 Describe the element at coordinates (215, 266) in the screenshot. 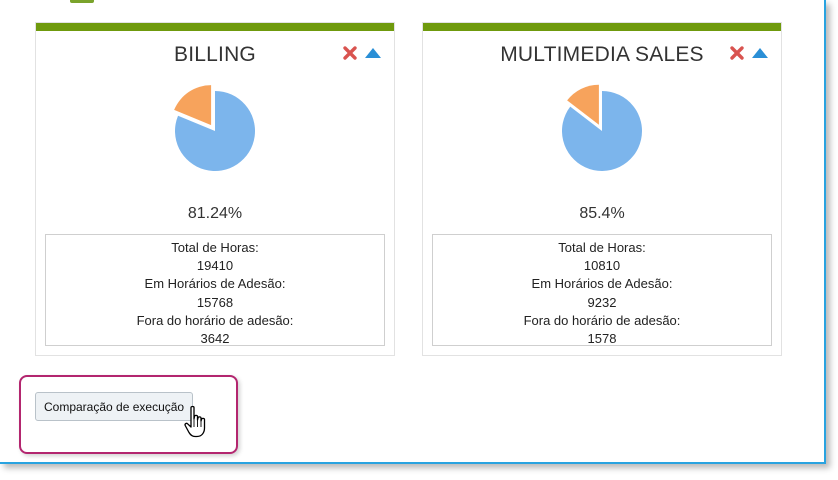

I see `total-hours-value: 19410` at that location.